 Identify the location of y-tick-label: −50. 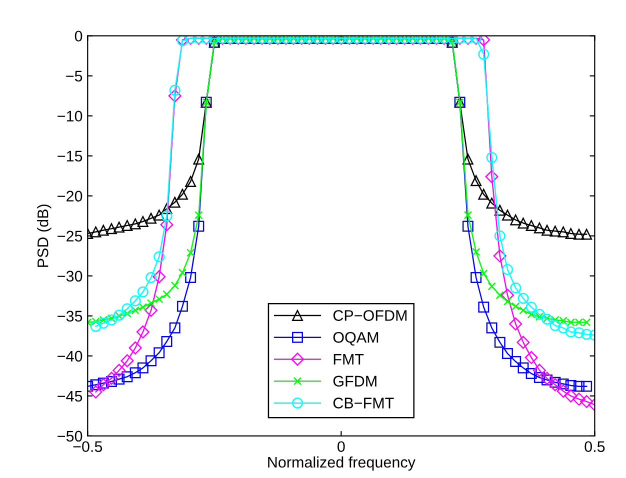
(70, 436).